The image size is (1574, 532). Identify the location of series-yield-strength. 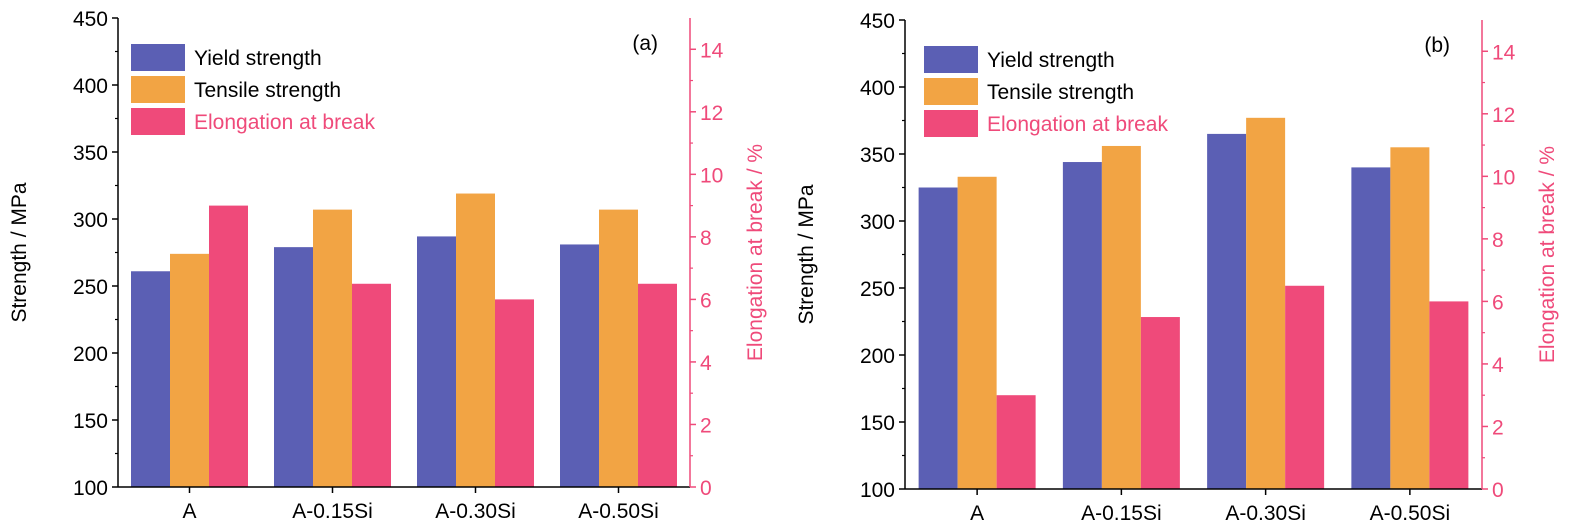
(365, 361).